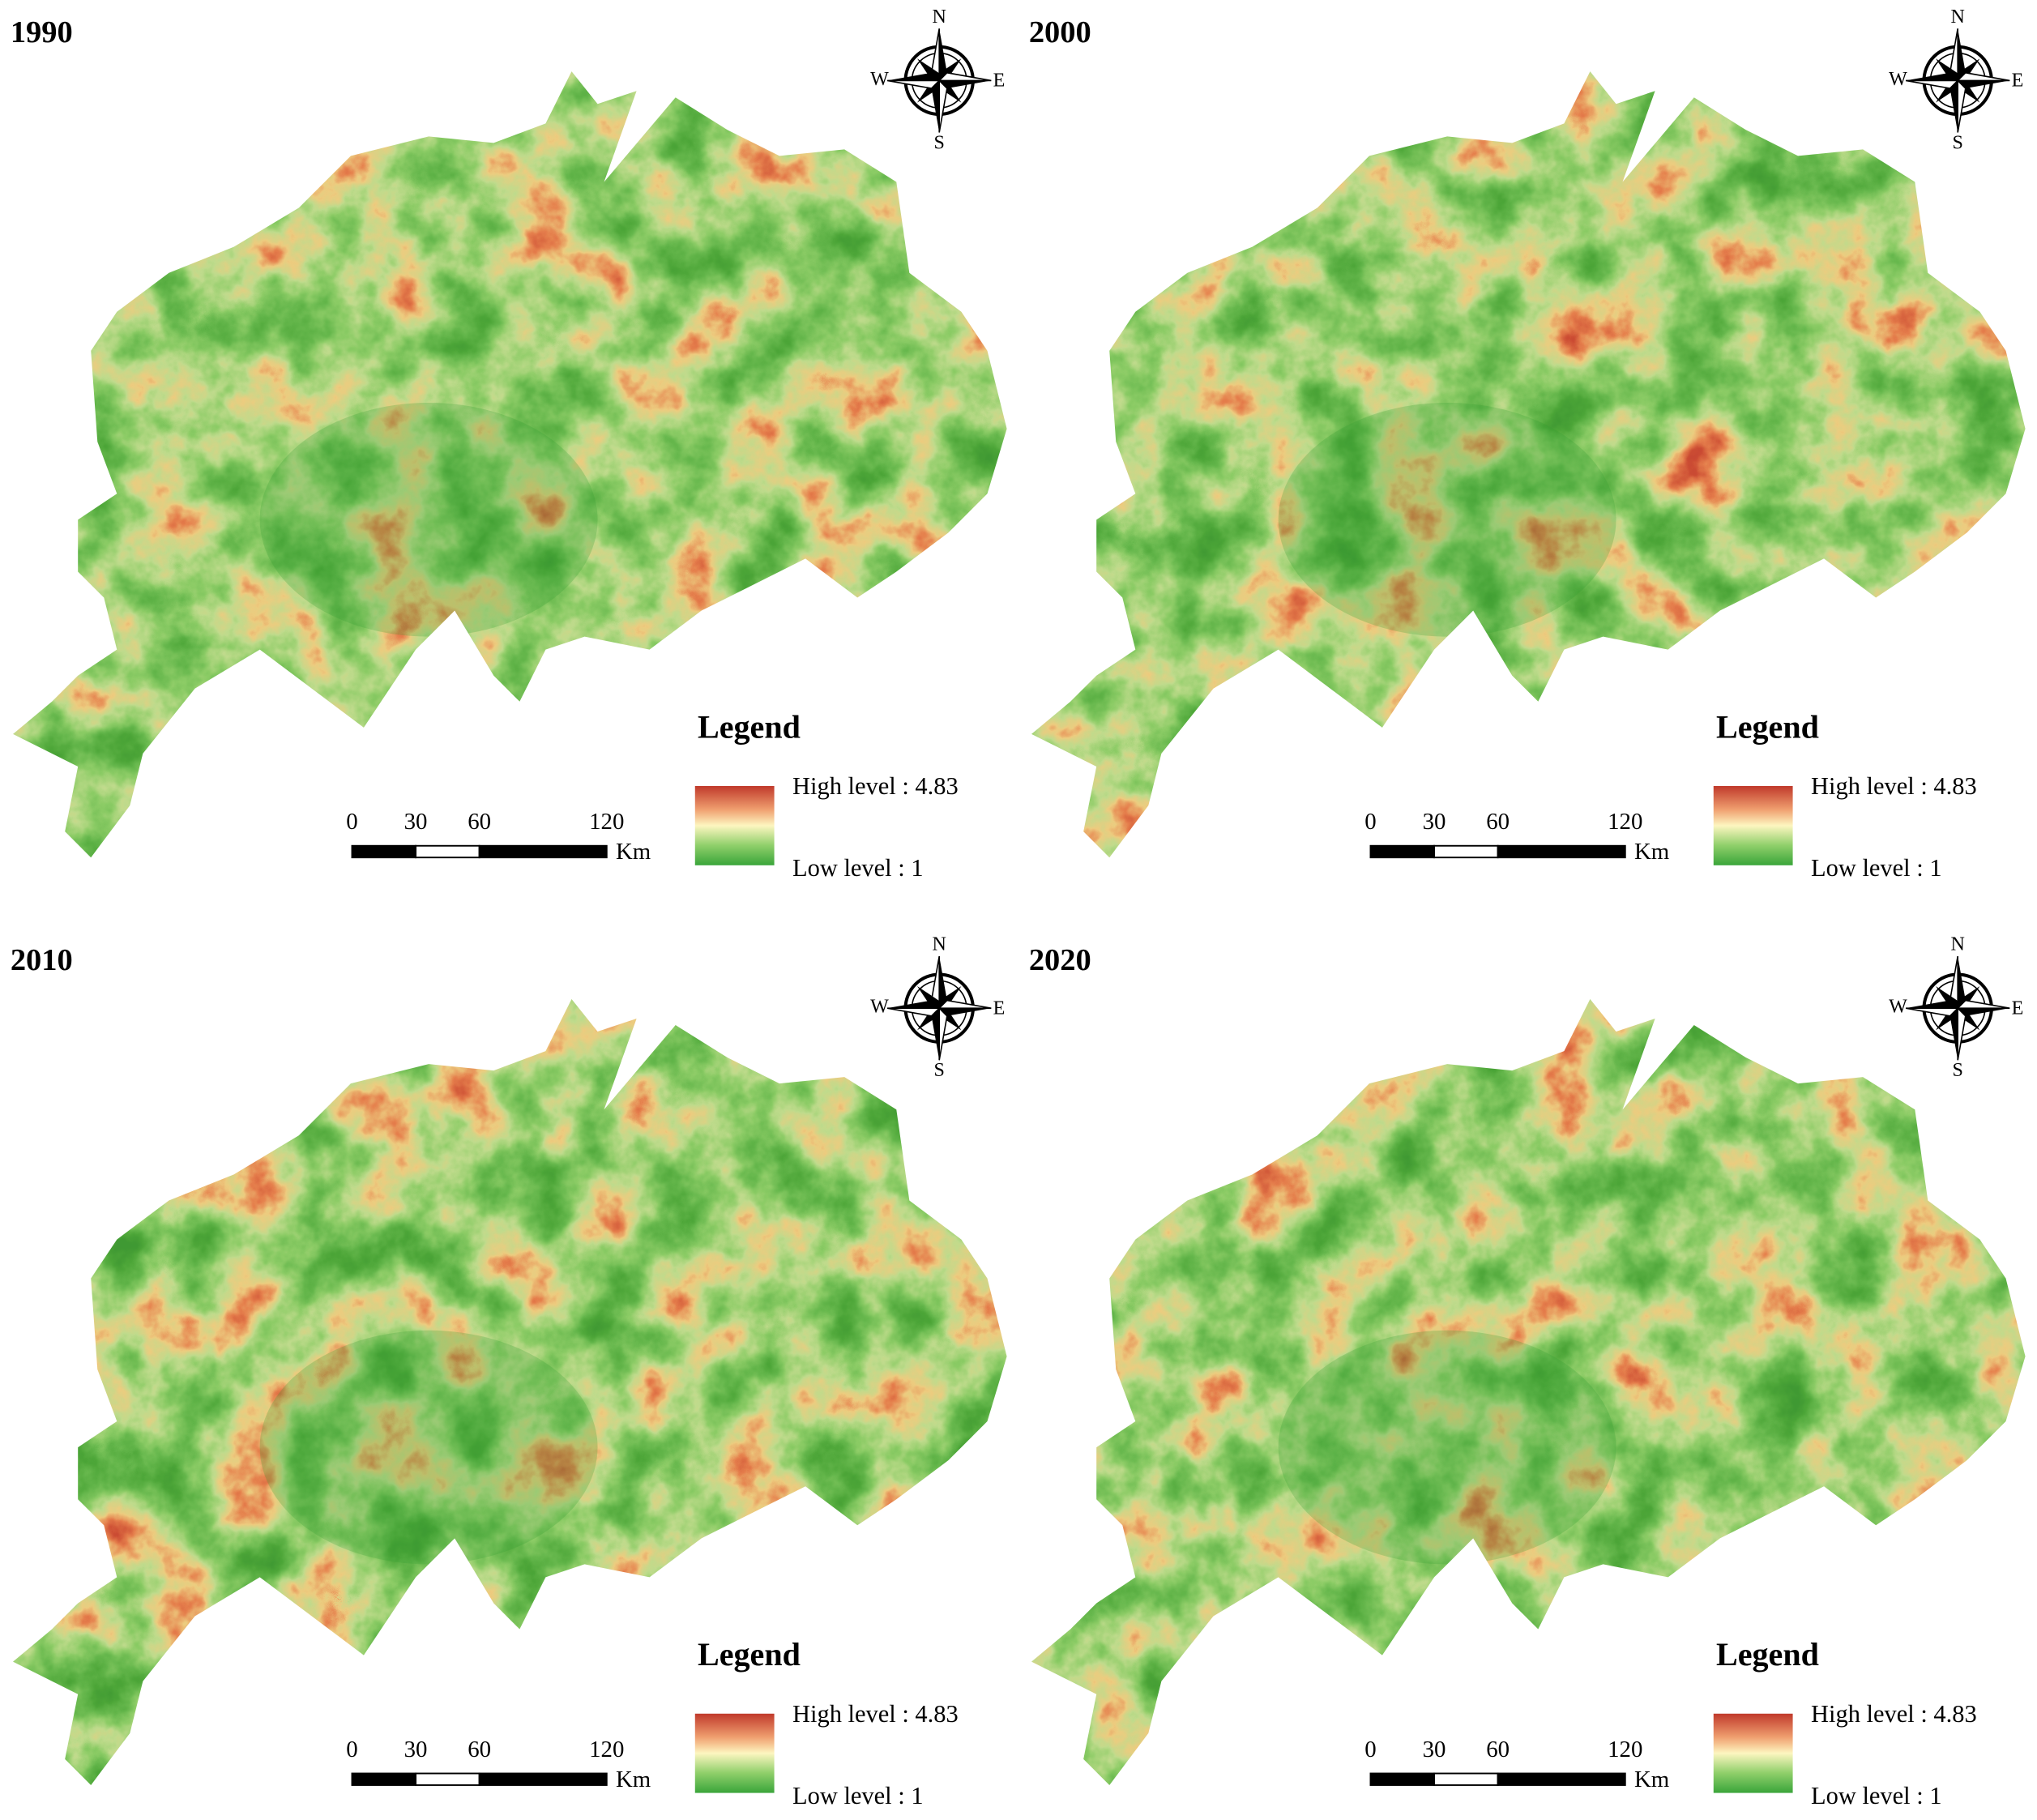 This screenshot has height=1820, width=2037. What do you see at coordinates (42, 32) in the screenshot?
I see `panel-title: 1990` at bounding box center [42, 32].